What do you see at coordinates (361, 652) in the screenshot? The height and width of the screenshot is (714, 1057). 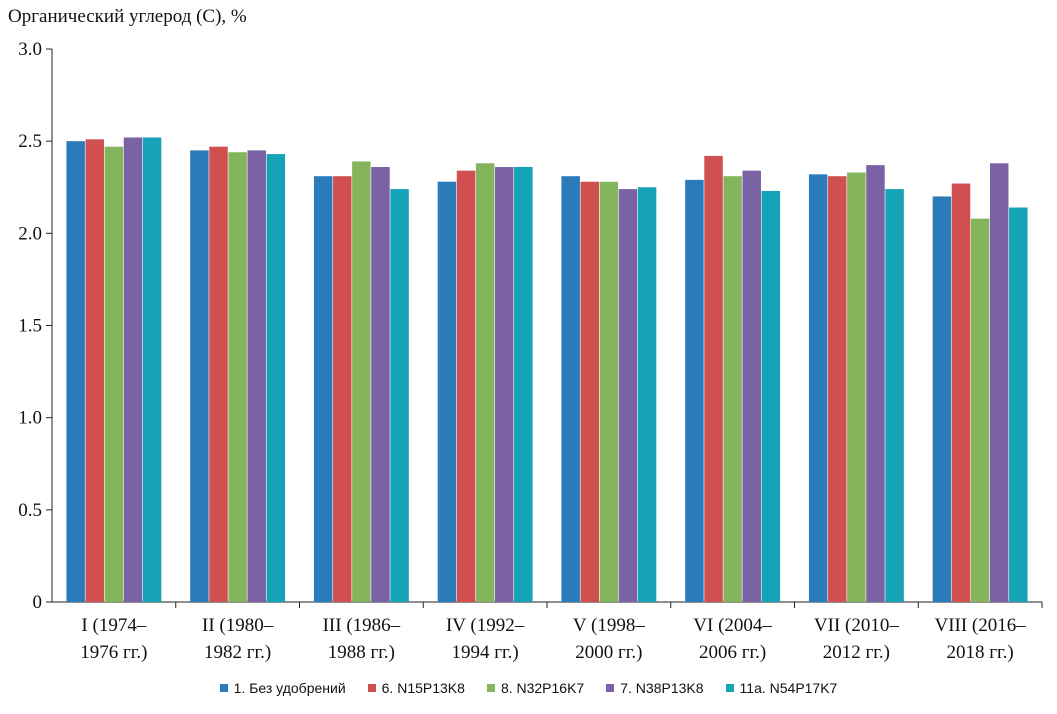 I see `x-category-label: 1988 гг.)` at bounding box center [361, 652].